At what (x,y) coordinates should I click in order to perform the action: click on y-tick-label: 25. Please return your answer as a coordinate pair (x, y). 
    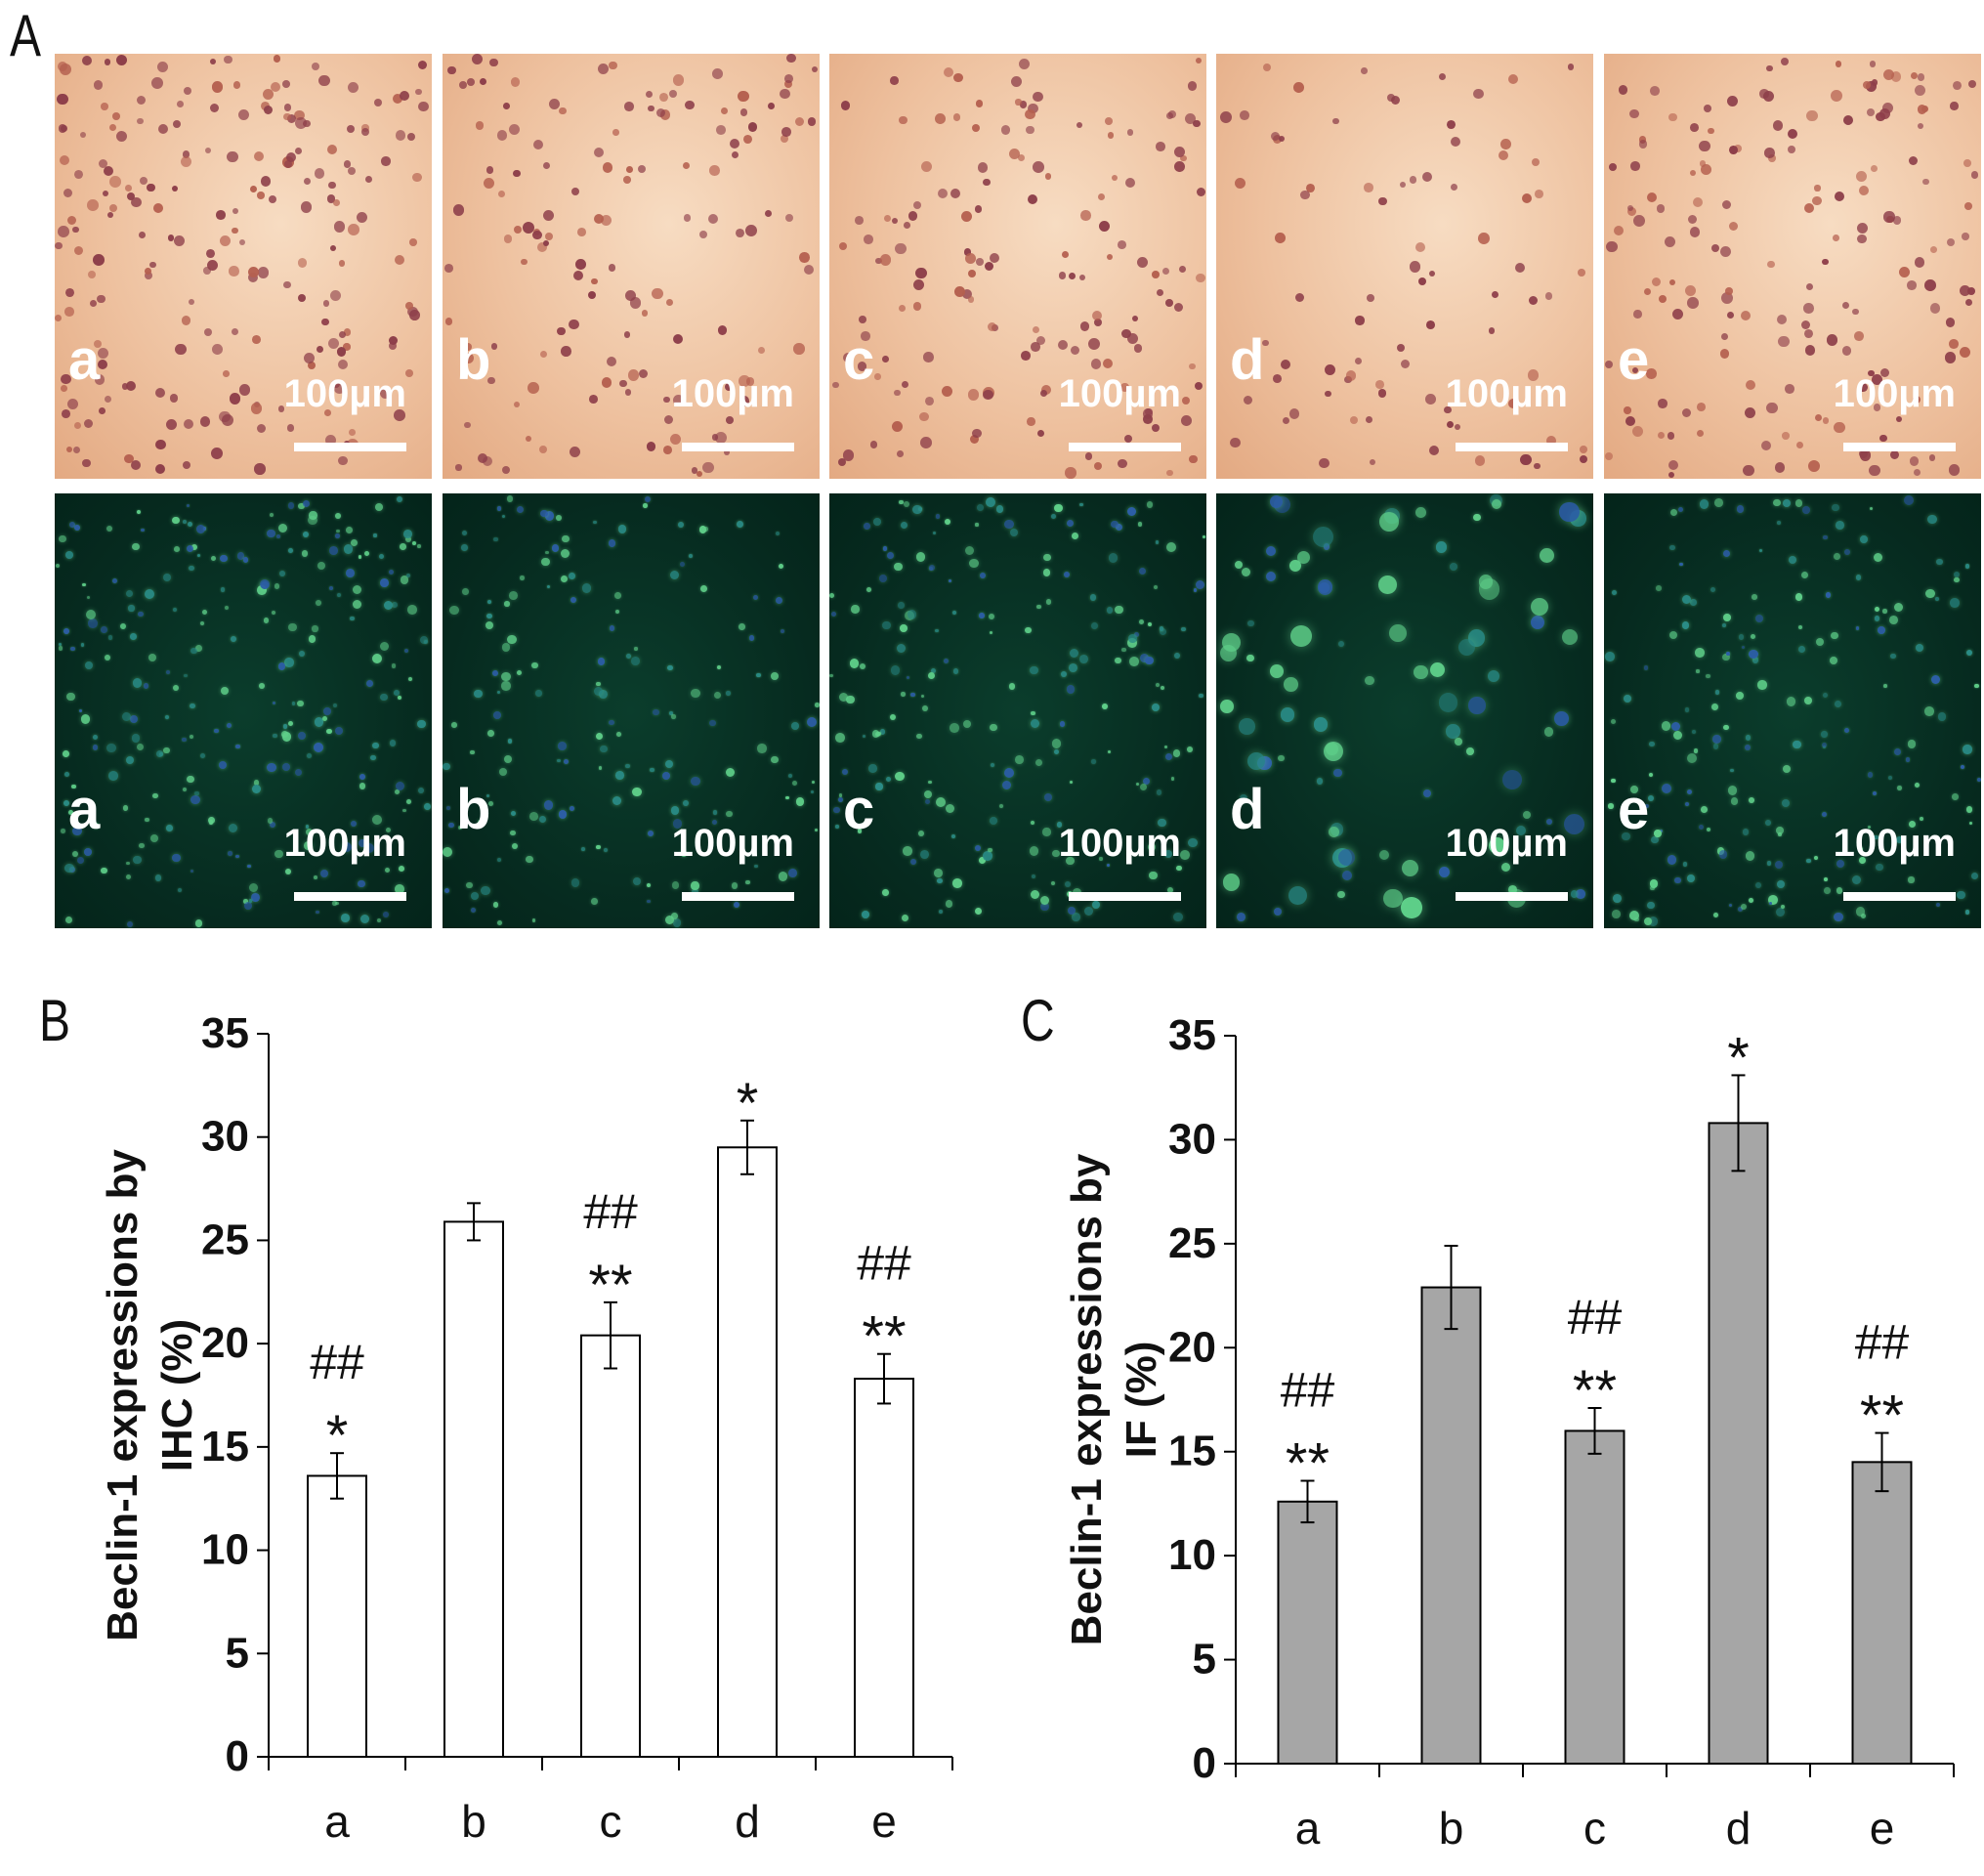
    Looking at the image, I should click on (225, 1239).